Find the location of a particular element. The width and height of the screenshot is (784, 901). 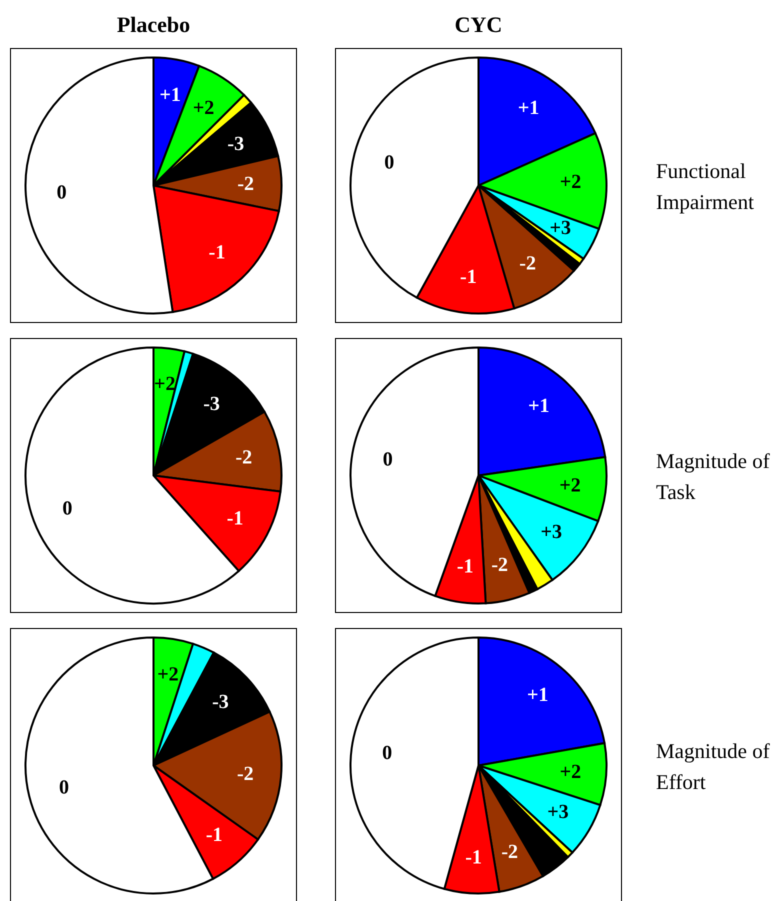

chart-title: CYC is located at coordinates (479, 25).